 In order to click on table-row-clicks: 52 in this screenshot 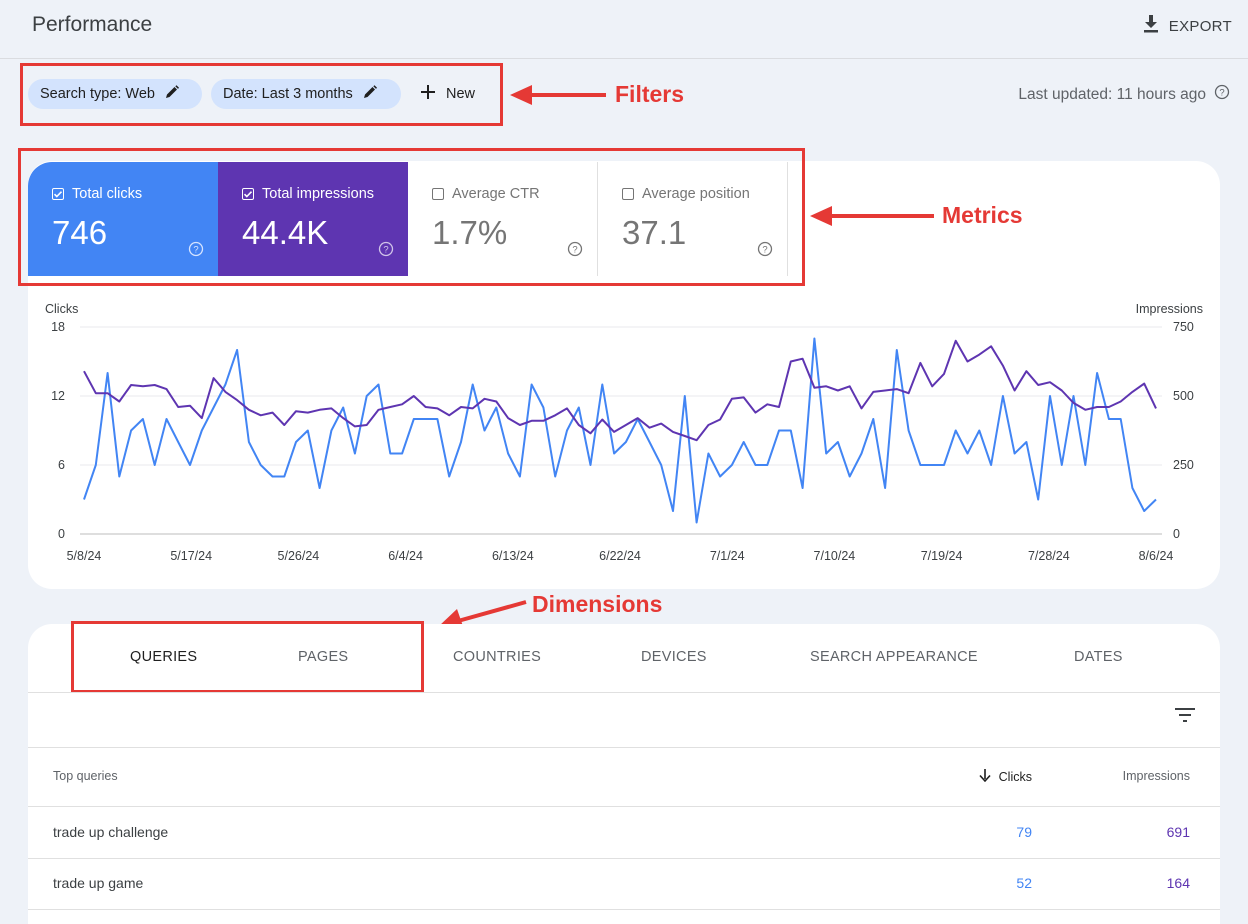, I will do `click(1024, 883)`.